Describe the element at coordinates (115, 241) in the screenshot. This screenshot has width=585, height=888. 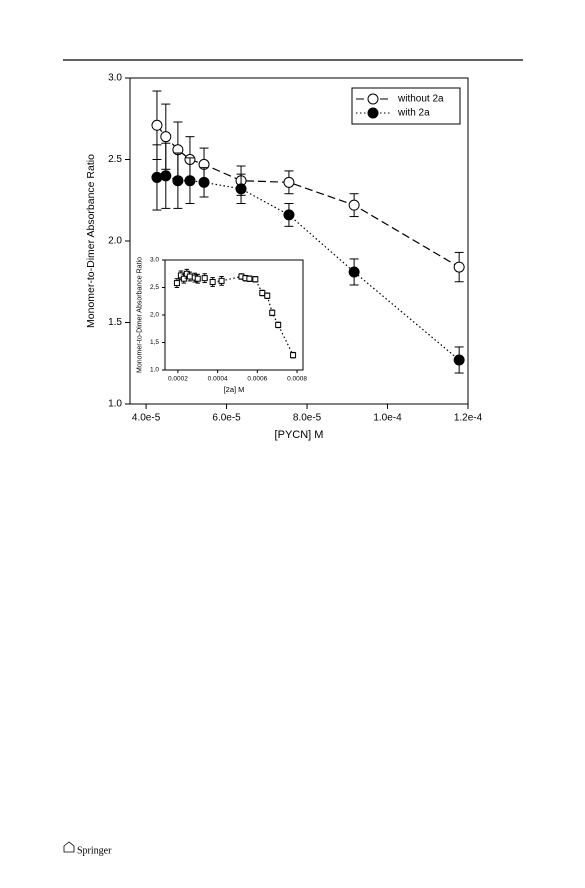
I see `y-tick-label: 2.0` at that location.